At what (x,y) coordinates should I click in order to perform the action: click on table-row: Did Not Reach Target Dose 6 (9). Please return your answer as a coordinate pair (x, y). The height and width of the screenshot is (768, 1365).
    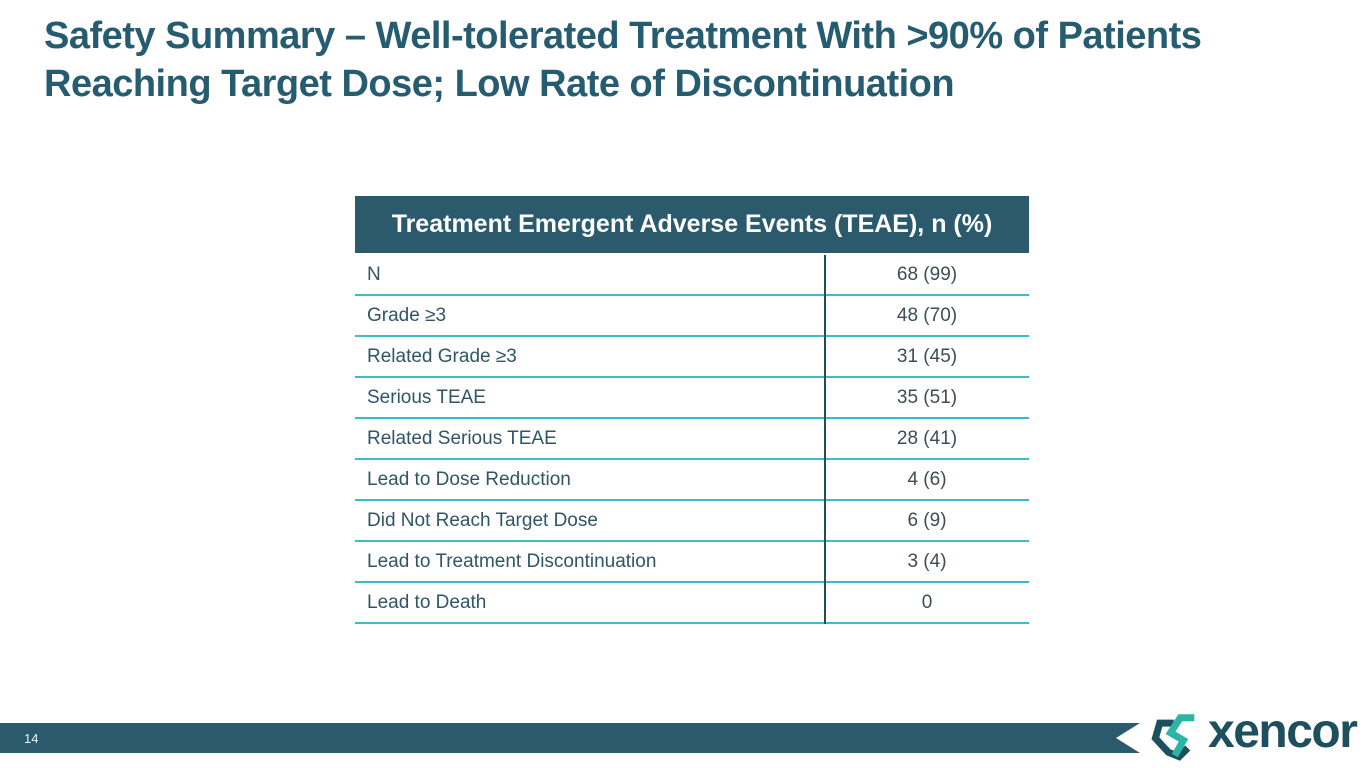
    Looking at the image, I should click on (692, 521).